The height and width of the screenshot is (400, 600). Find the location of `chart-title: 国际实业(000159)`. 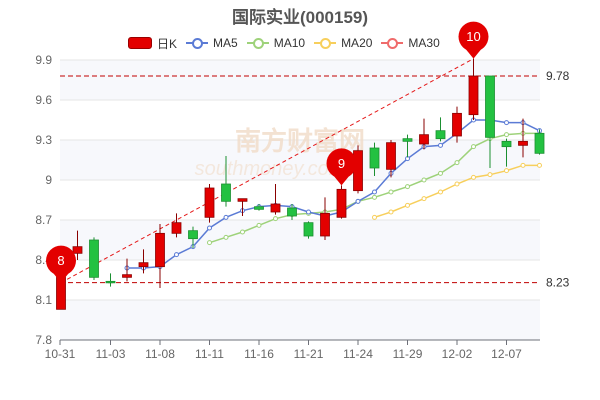

chart-title: 国际实业(000159) is located at coordinates (300, 17).